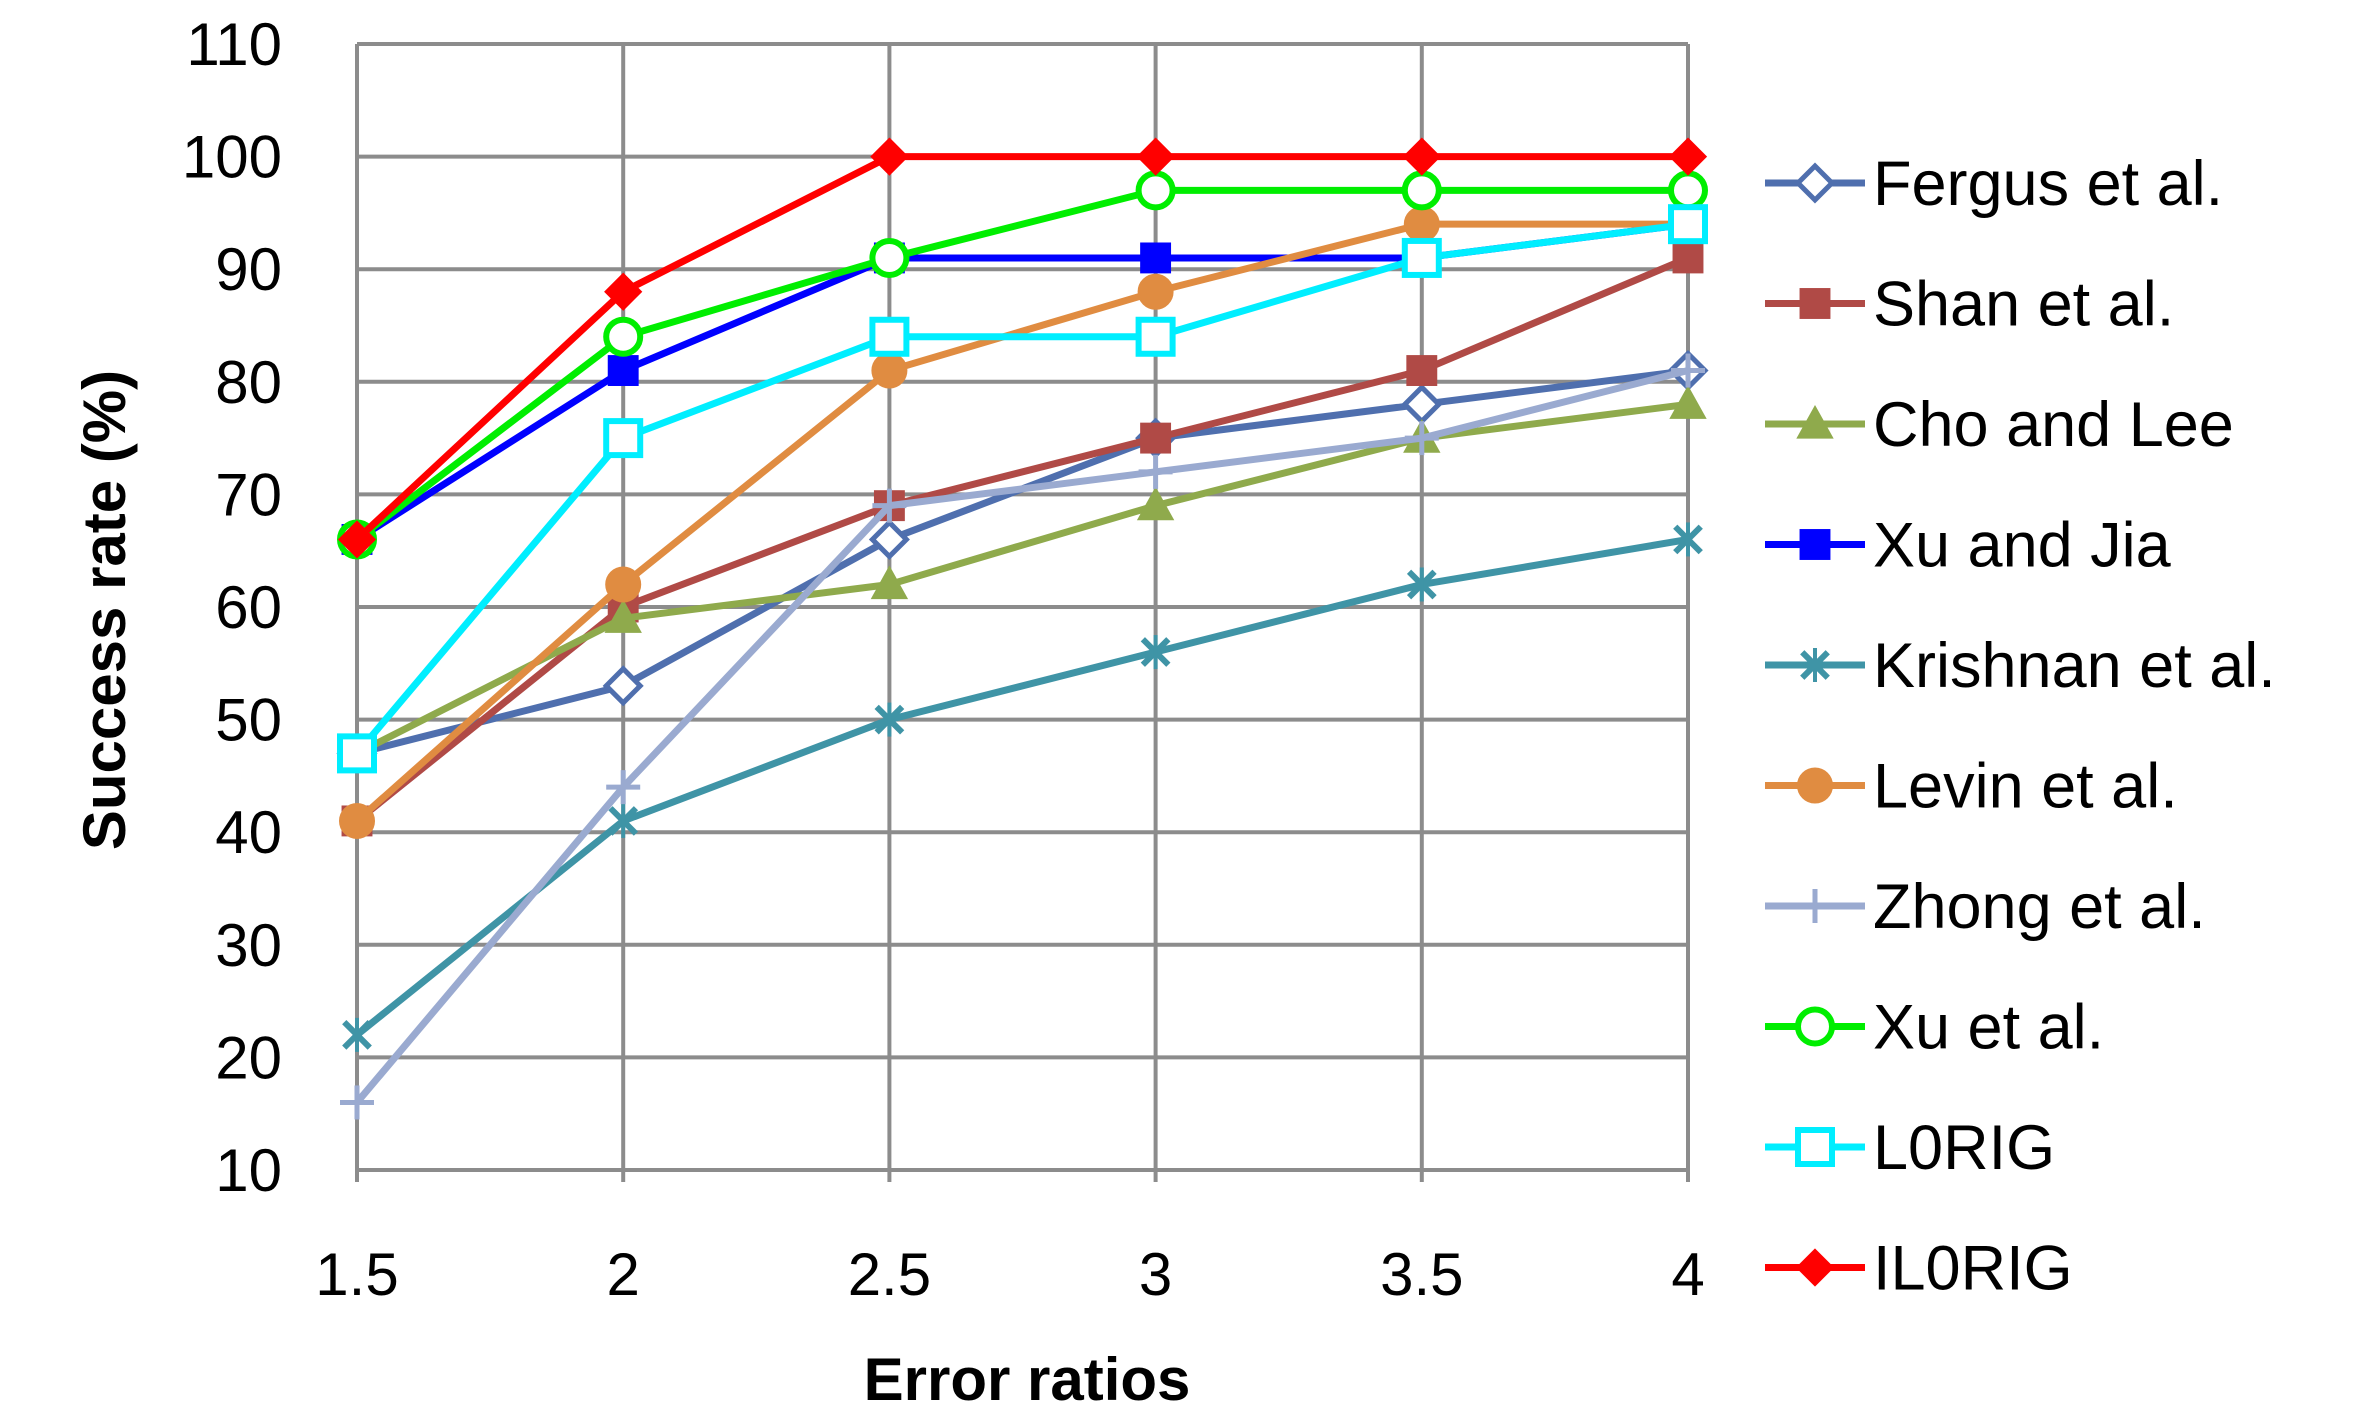 The image size is (2373, 1427). I want to click on x-tick-label: 3, so click(1155, 1274).